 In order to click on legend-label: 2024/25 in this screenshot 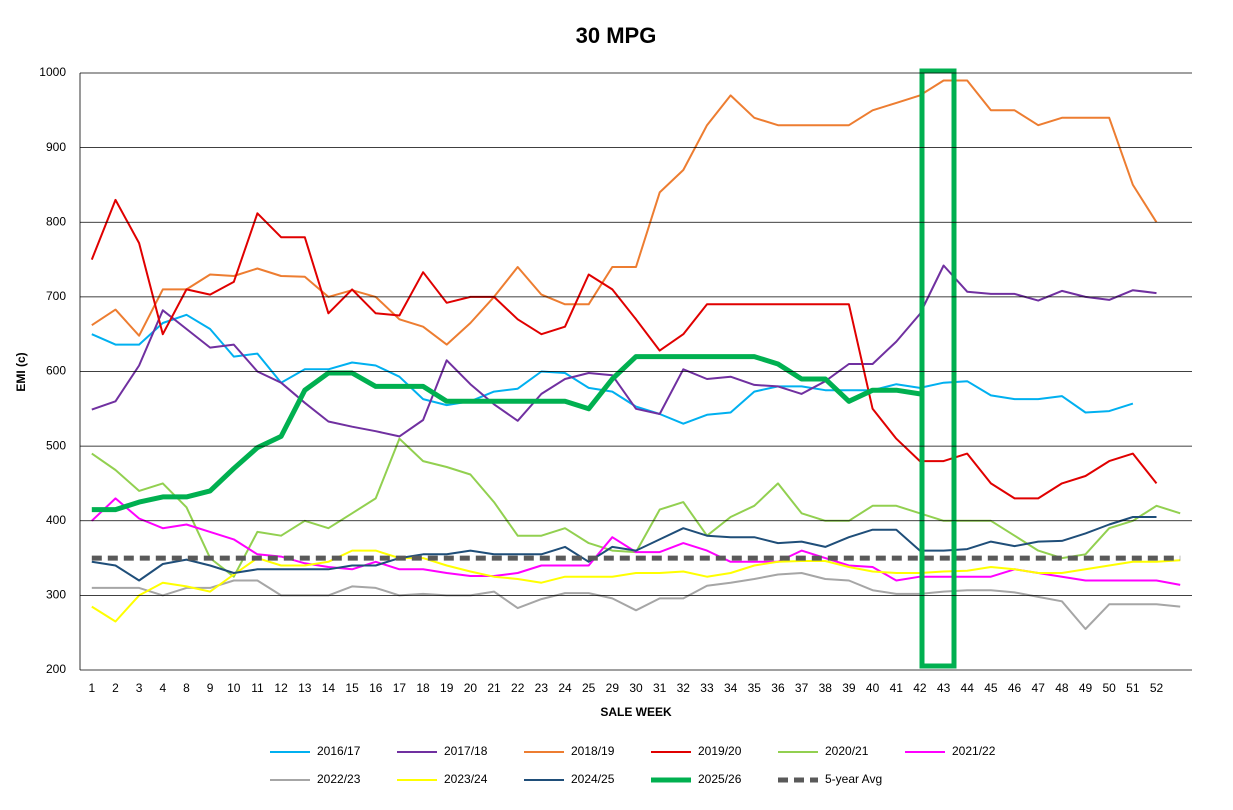, I will do `click(593, 779)`.